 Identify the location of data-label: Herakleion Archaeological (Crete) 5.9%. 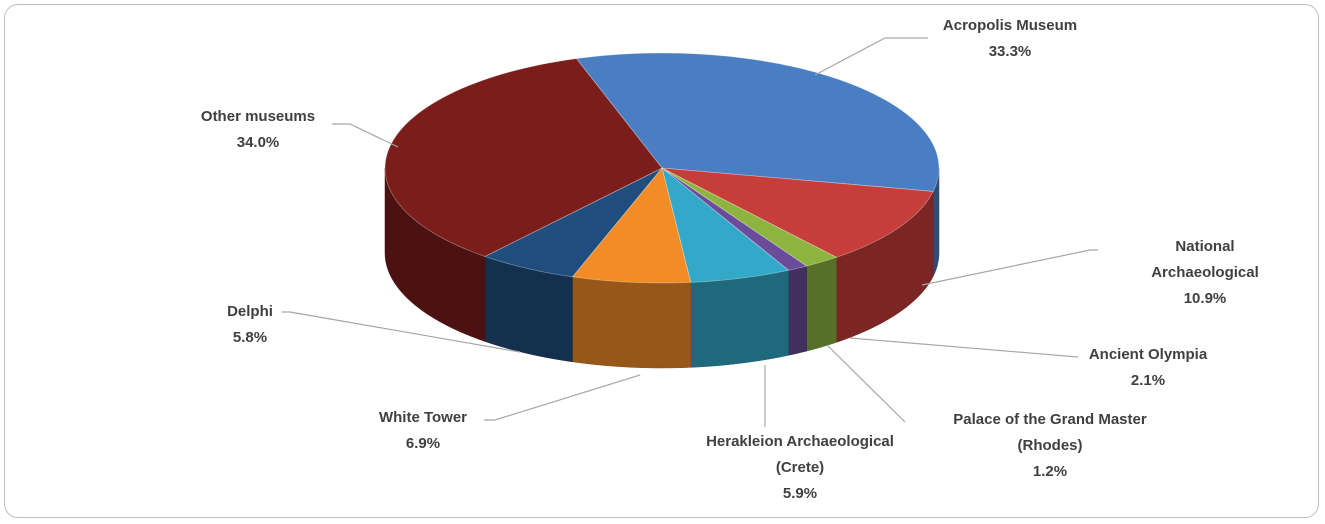
(800, 468).